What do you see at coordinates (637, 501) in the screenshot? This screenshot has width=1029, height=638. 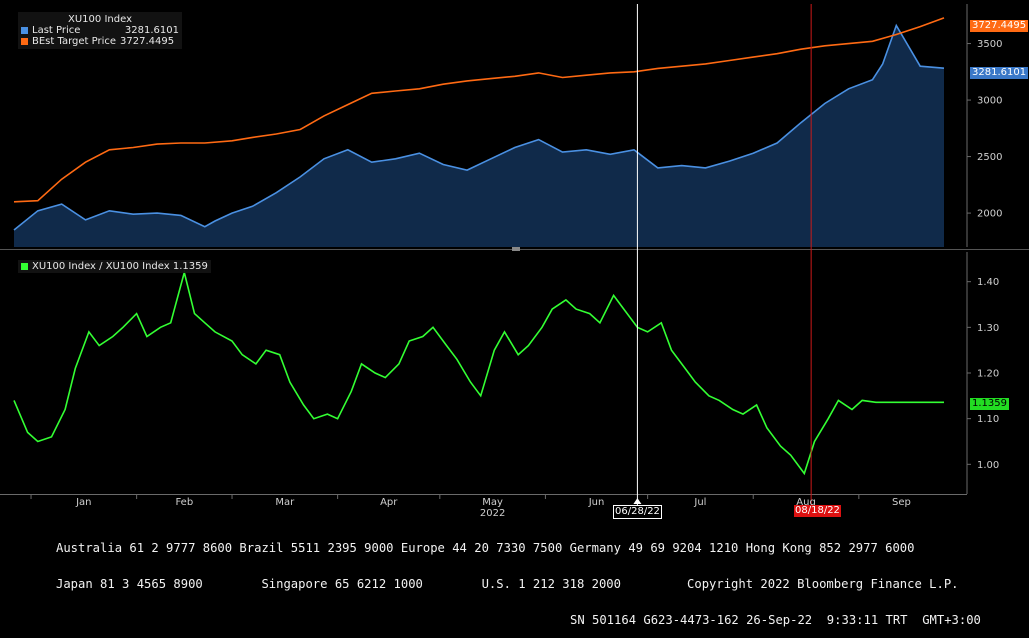 I see `date-marker-white-arrow` at bounding box center [637, 501].